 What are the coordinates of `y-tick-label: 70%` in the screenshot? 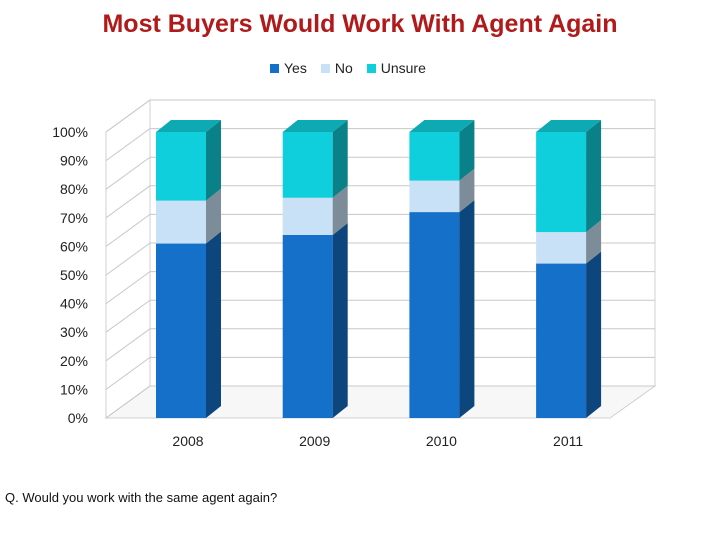 It's located at (74, 218).